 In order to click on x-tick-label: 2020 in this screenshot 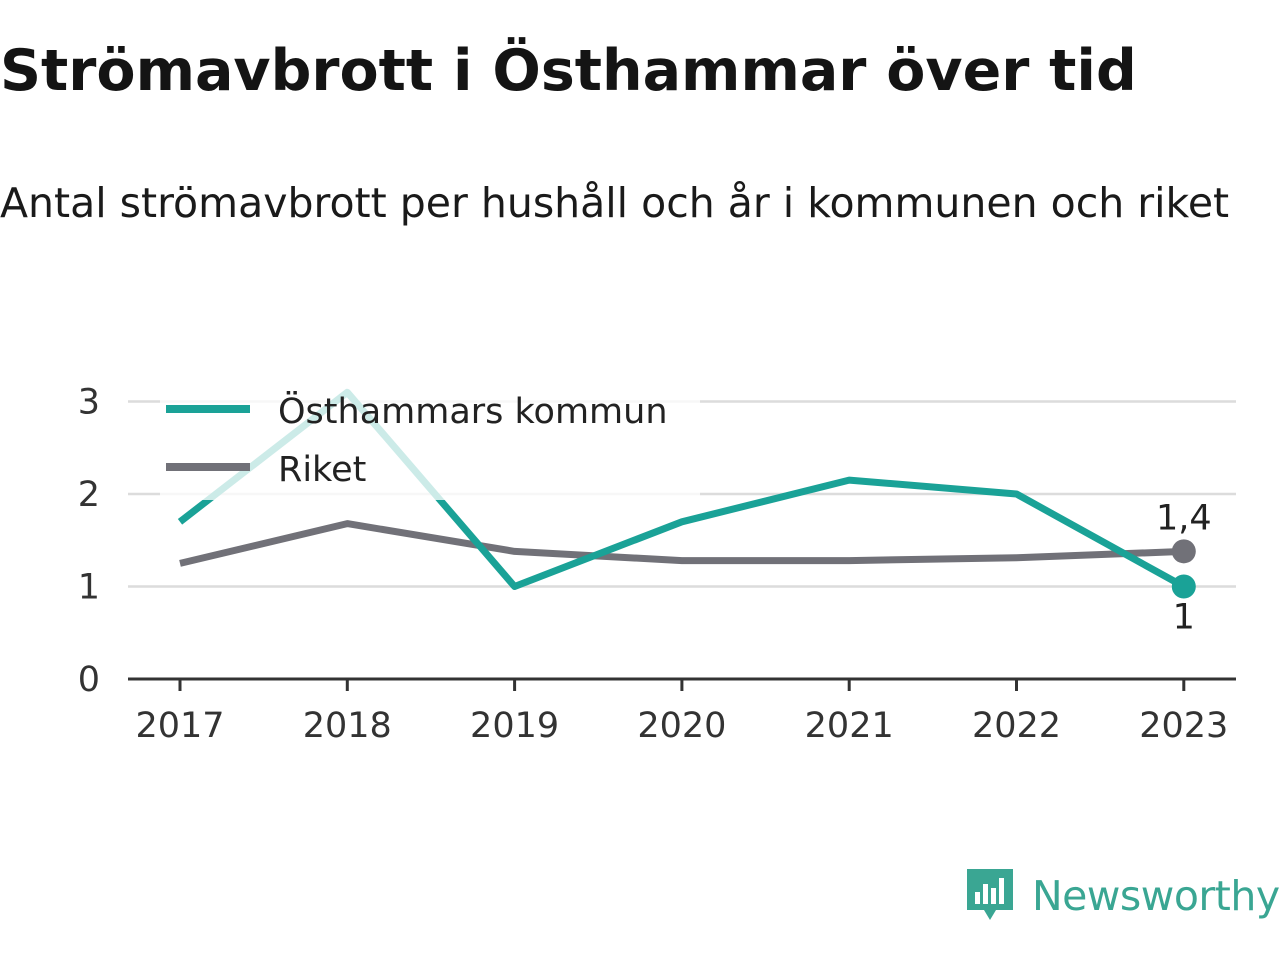, I will do `click(681, 726)`.